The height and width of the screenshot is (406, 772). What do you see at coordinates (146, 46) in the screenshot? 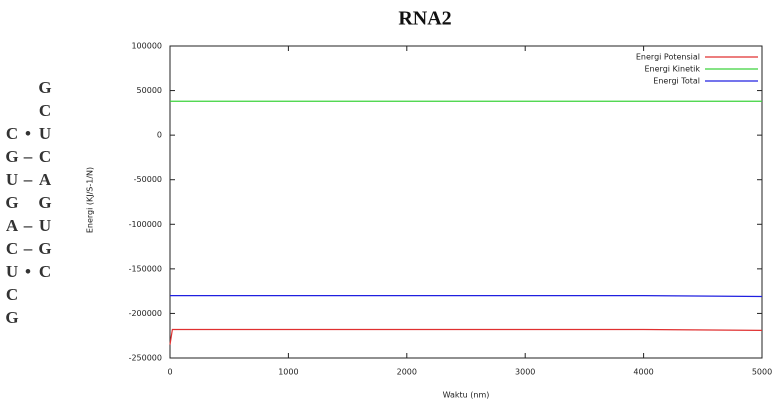
I see `y-tick-label: 100000` at bounding box center [146, 46].